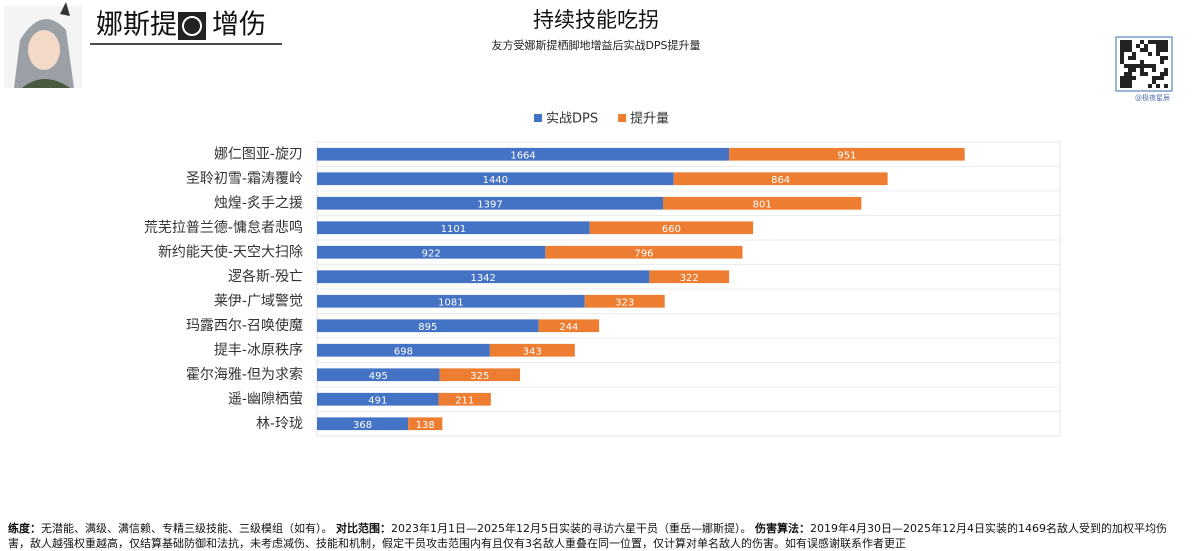  I want to click on bar-value-label: 1081, so click(450, 302).